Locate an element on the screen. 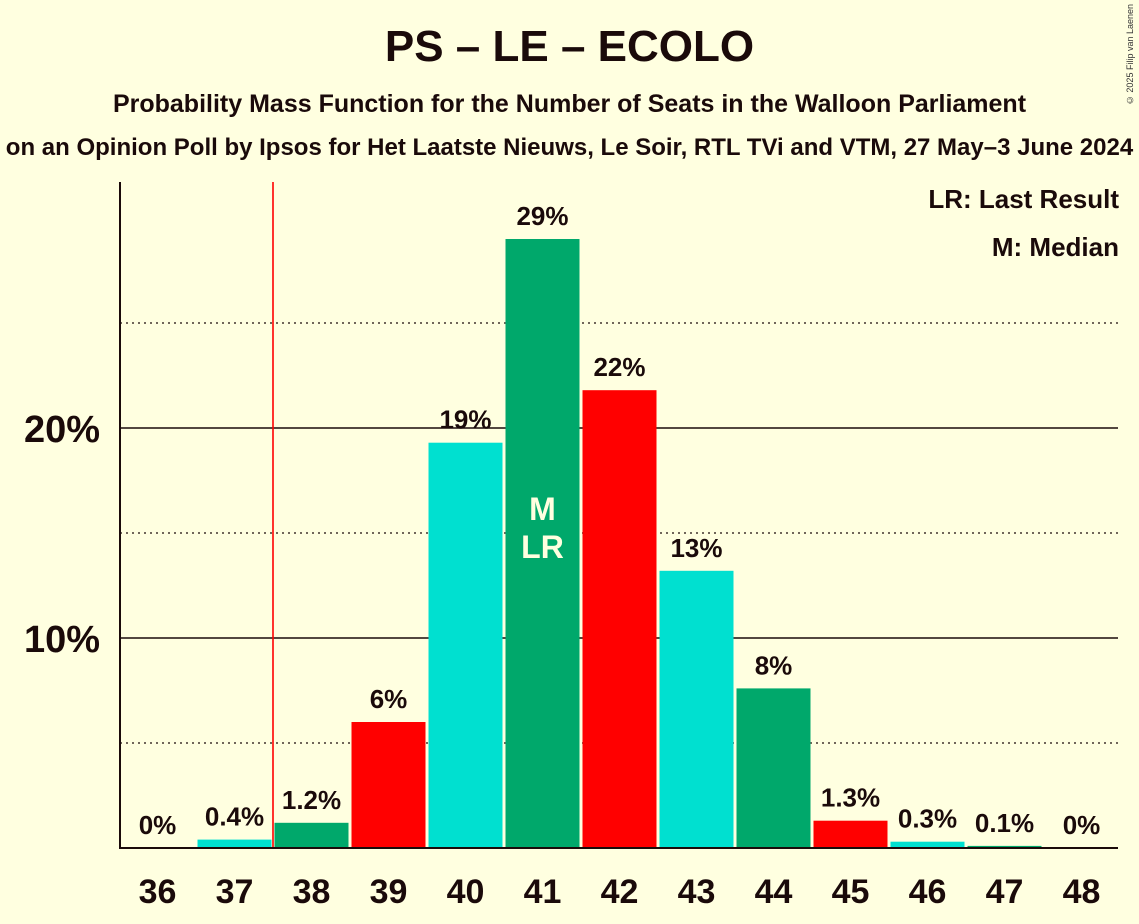 The image size is (1139, 924). legend-last-result: LR: Last Result is located at coordinates (1023, 199).